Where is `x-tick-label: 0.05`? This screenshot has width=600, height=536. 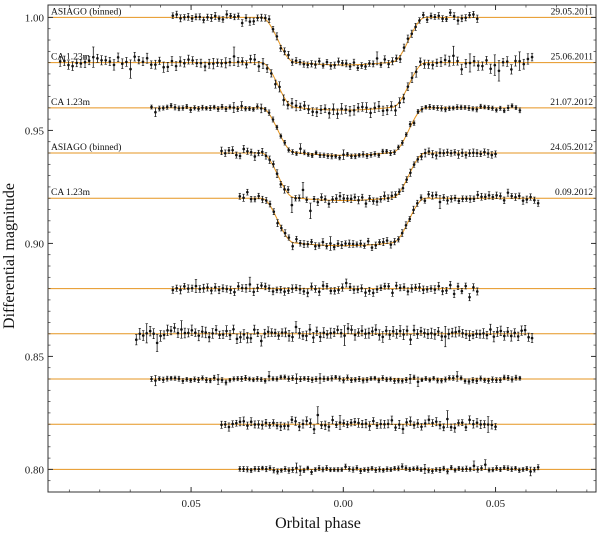 x-tick-label: 0.05 is located at coordinates (496, 504).